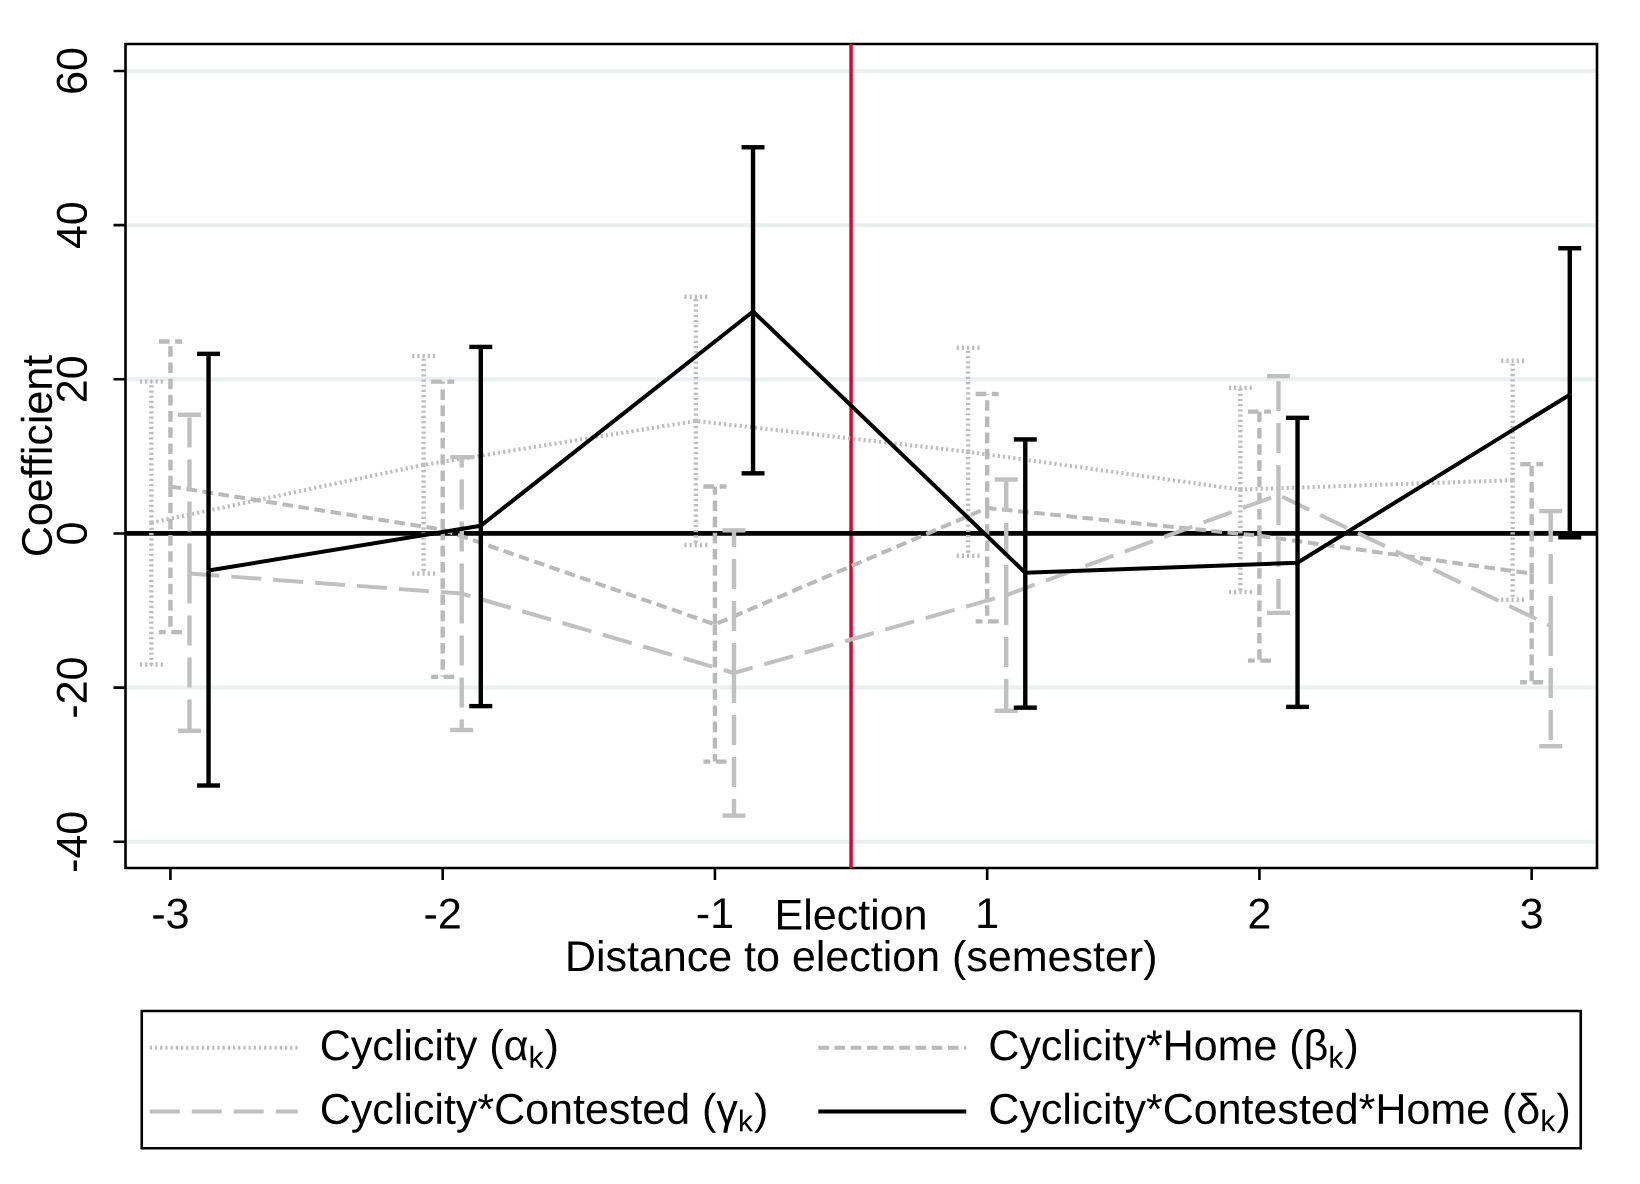 This screenshot has width=1640, height=1184. I want to click on x-tick-label: -2, so click(442, 913).